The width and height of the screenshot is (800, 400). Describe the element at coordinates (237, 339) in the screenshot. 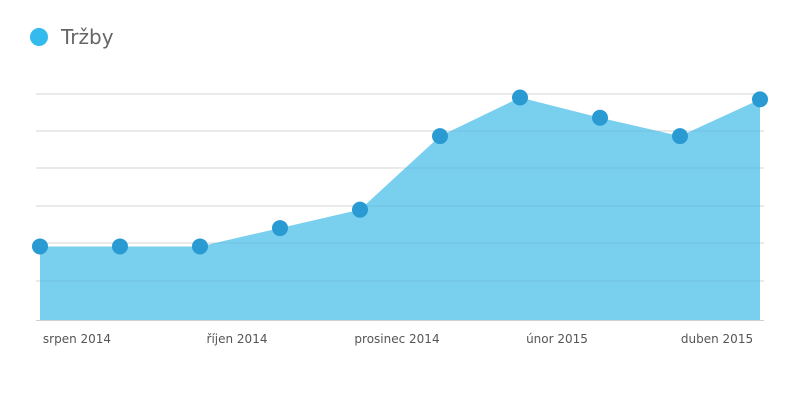

I see `x-tick-label: říjen 2014` at that location.